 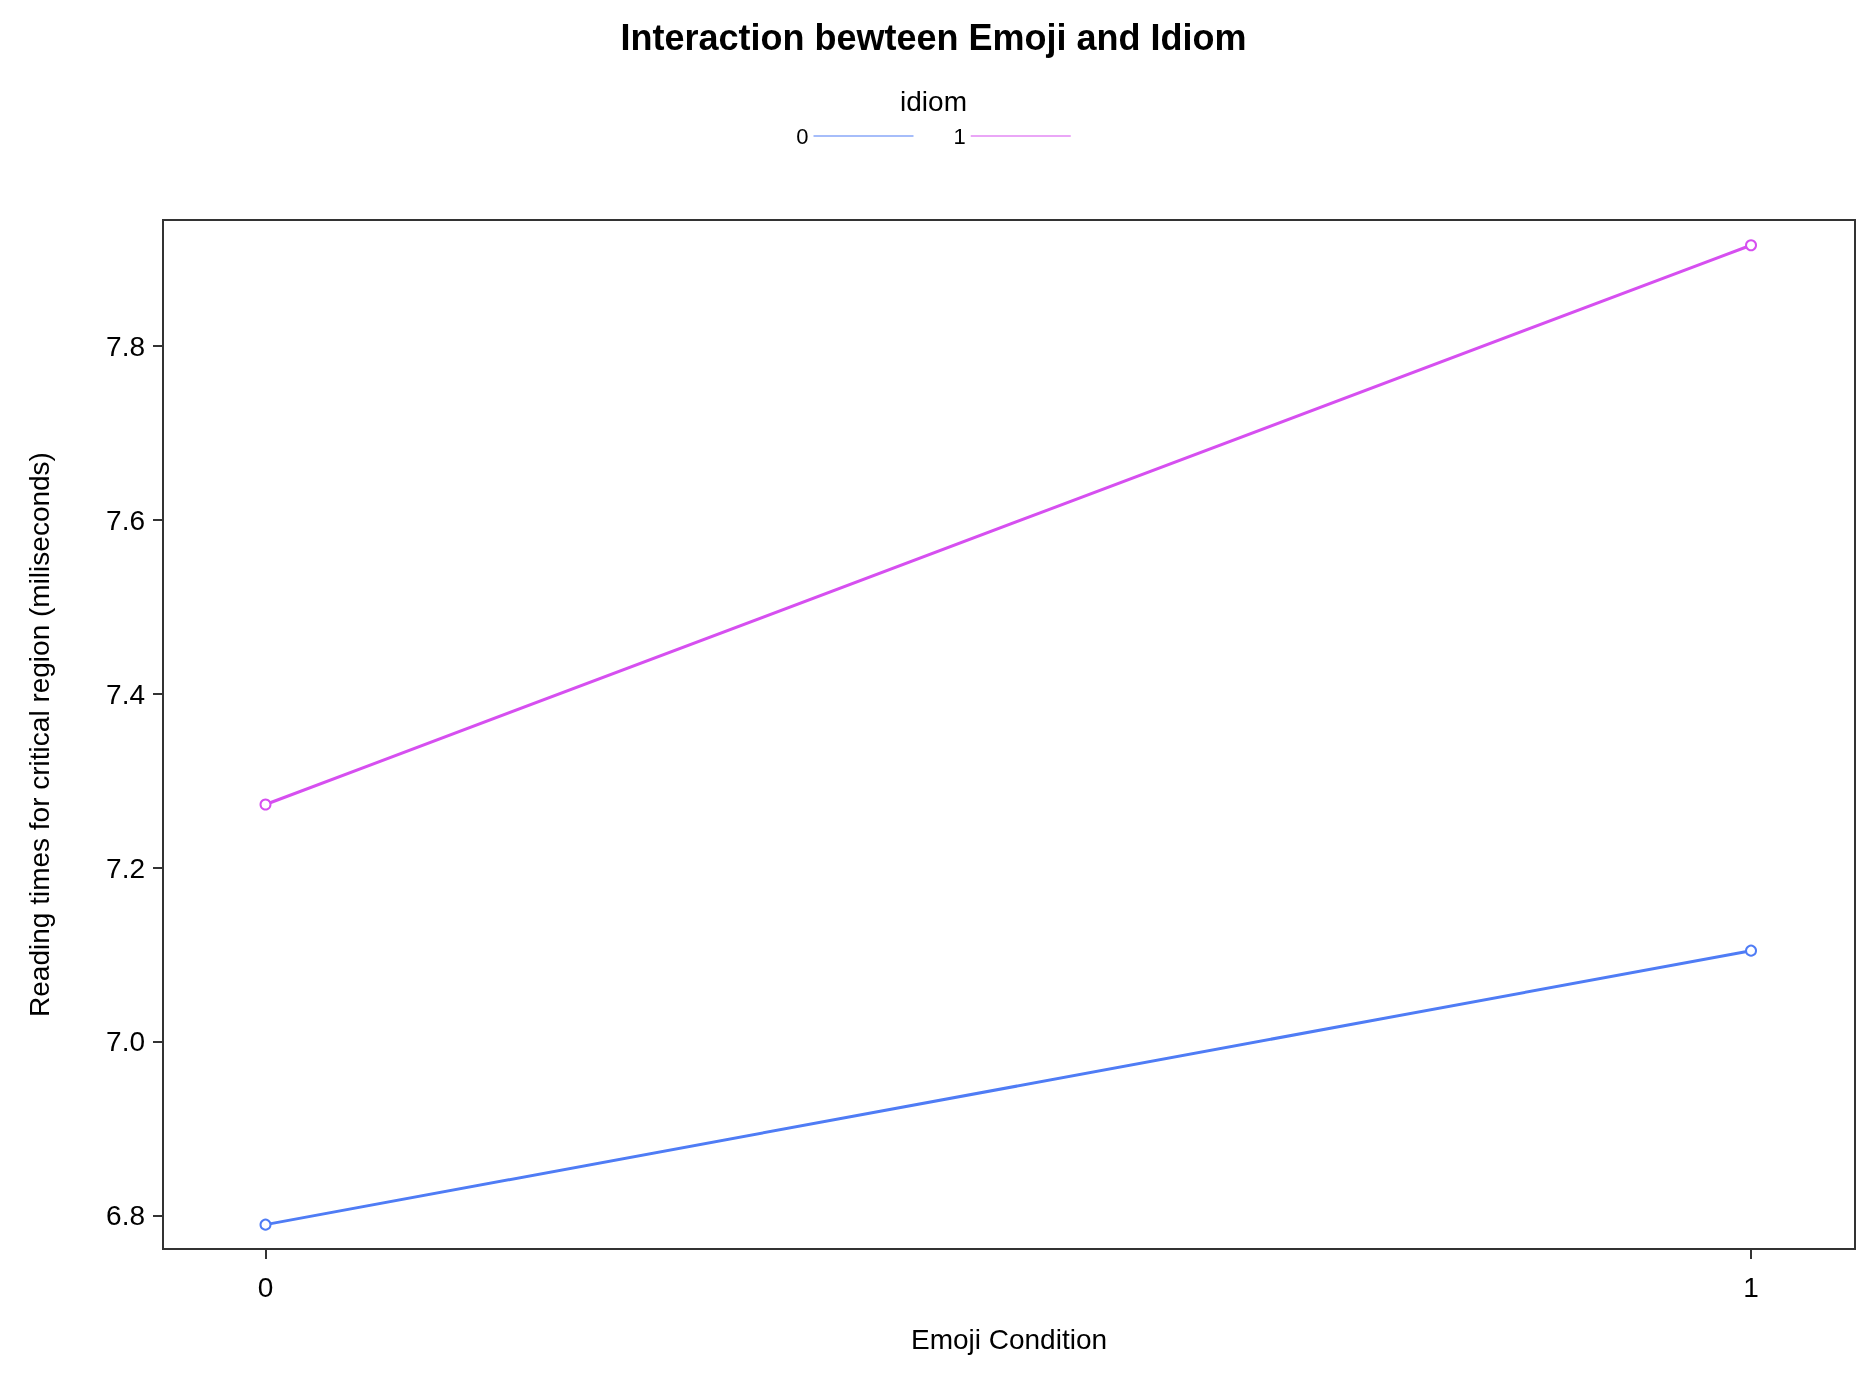 What do you see at coordinates (125, 1042) in the screenshot?
I see `y-tick-label: 7.0` at bounding box center [125, 1042].